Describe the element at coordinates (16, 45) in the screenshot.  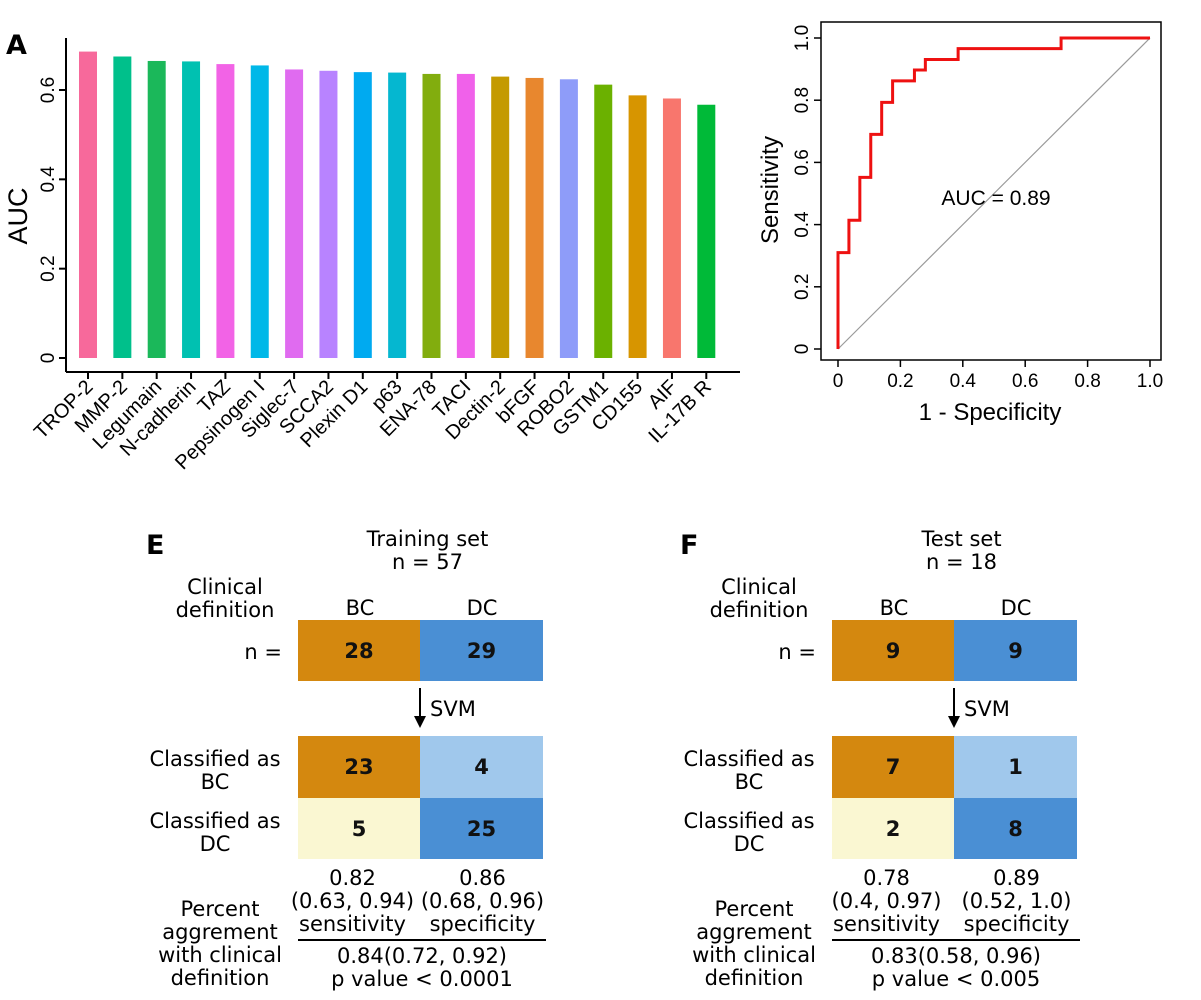
I see `panel-a-label: A` at that location.